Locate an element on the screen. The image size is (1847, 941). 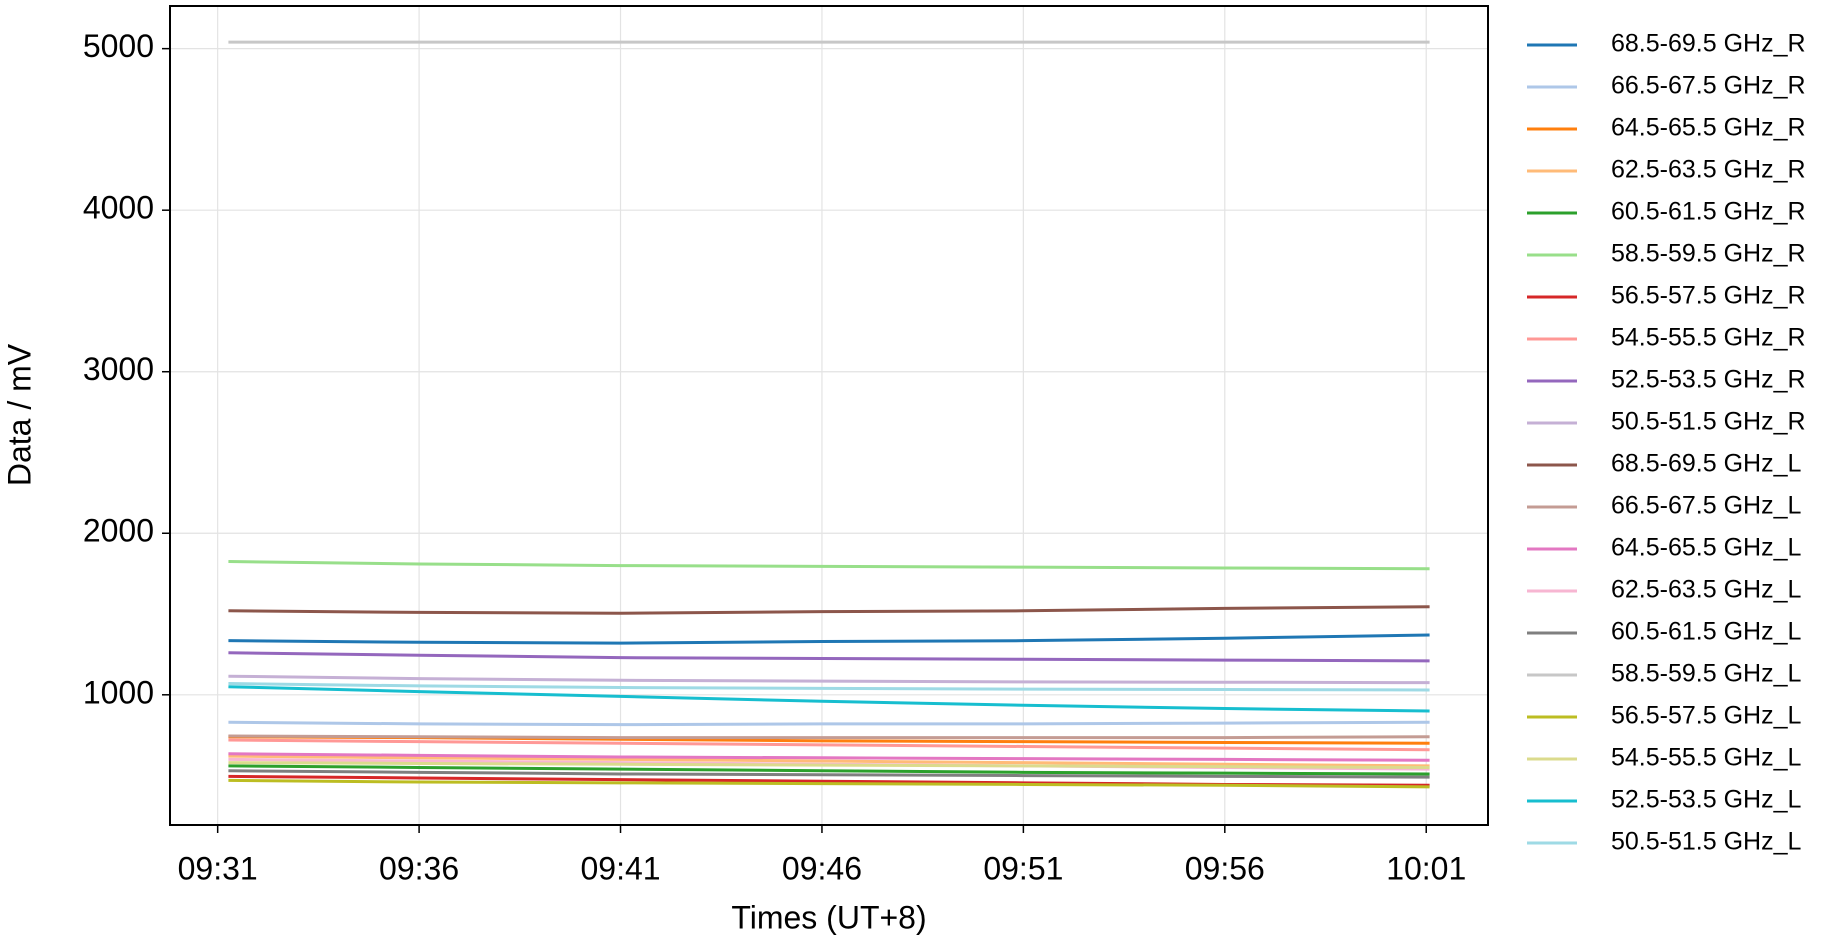
x-tick-label: 10:01 is located at coordinates (1426, 868).